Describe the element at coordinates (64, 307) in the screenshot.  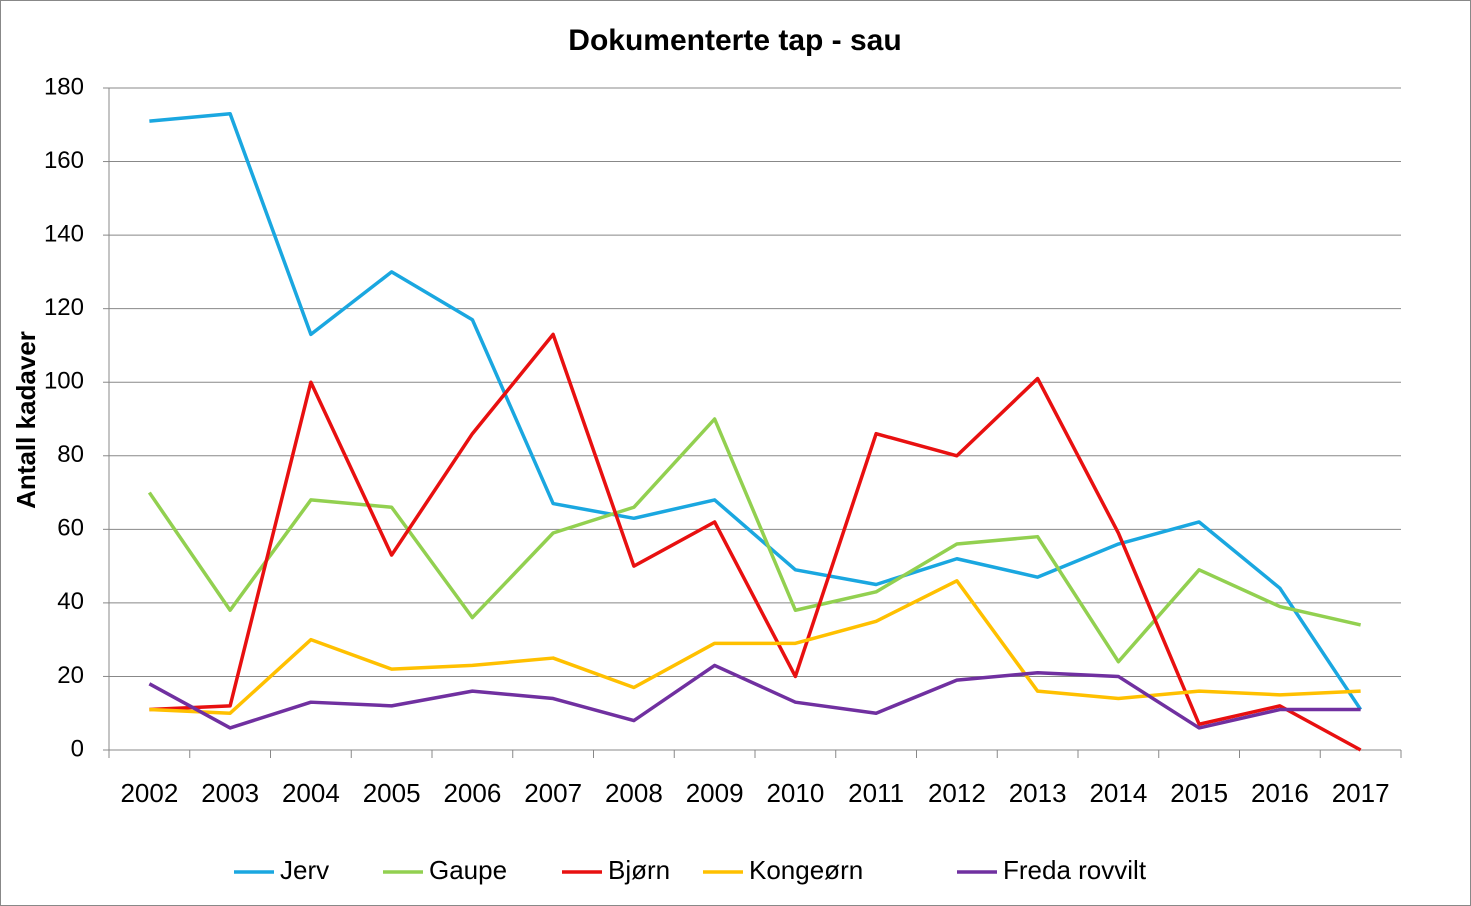
I see `y-tick-label: 120` at that location.